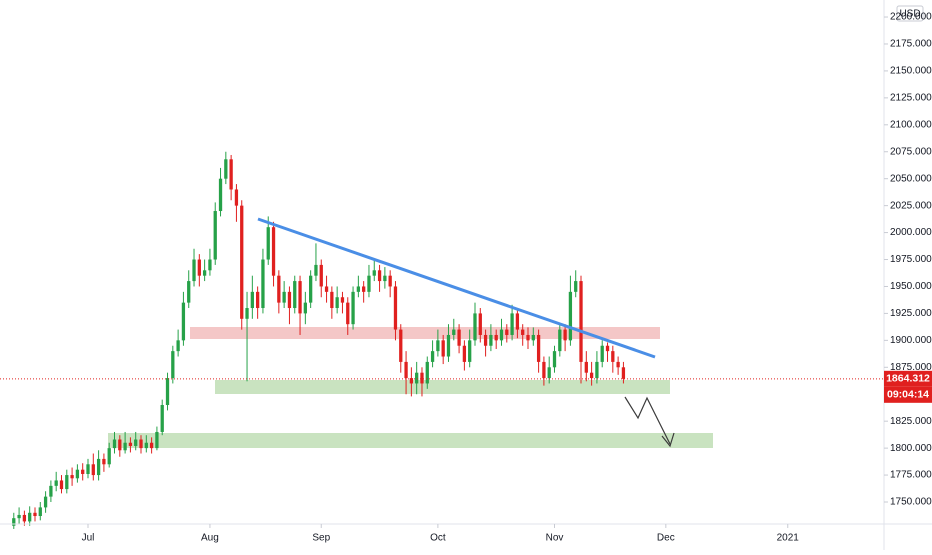 The image size is (932, 555). What do you see at coordinates (911, 340) in the screenshot?
I see `y-tick-label: 1900.000` at bounding box center [911, 340].